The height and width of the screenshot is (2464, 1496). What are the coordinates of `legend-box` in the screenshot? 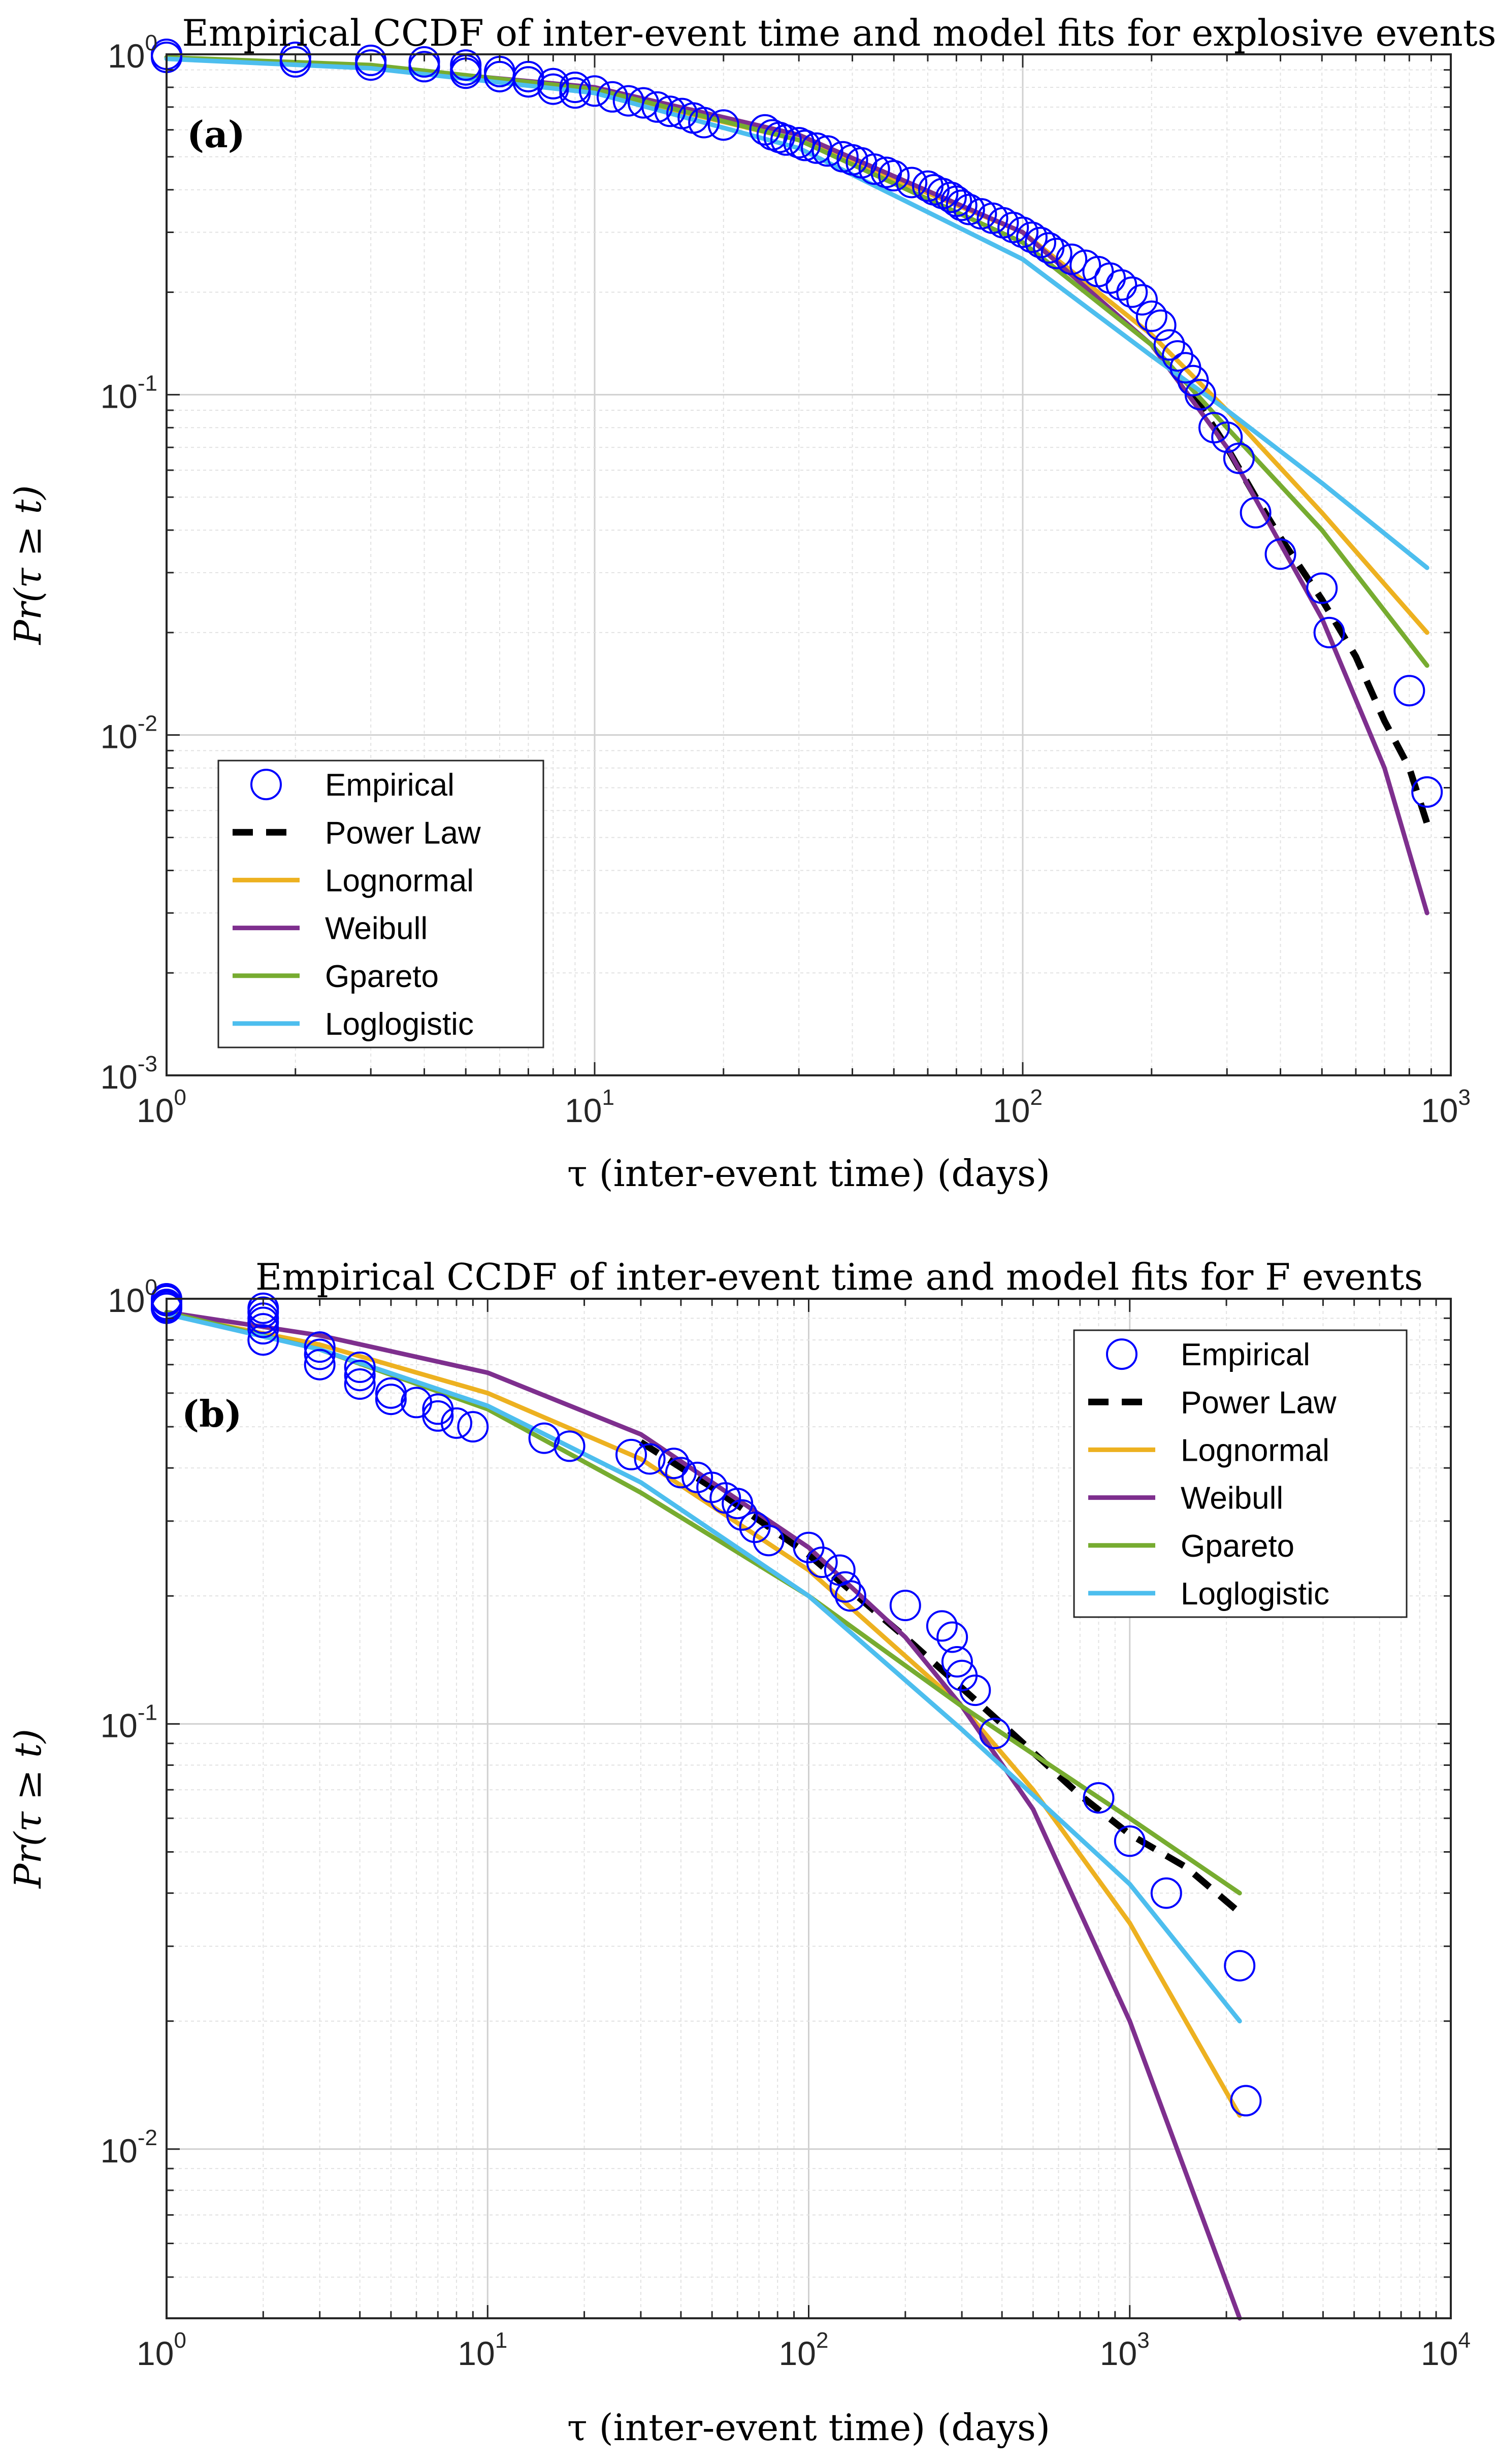 It's located at (1240, 1473).